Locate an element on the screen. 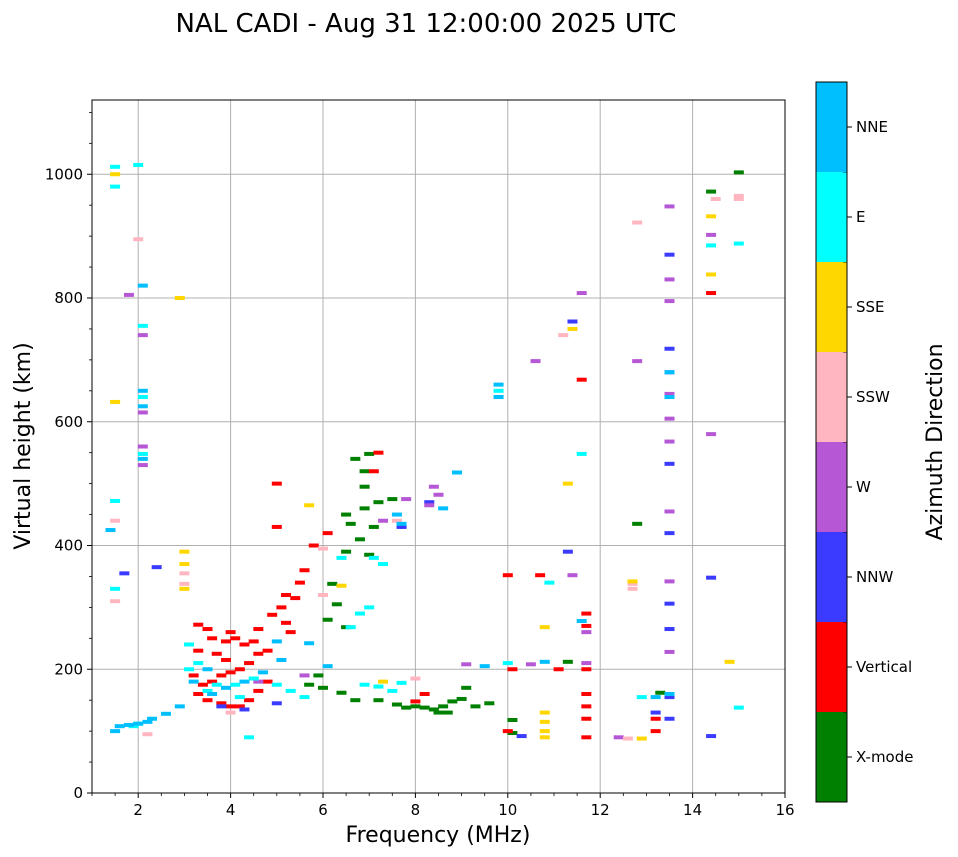 This screenshot has width=958, height=857. colorbar-swatch-x-mode is located at coordinates (831, 757).